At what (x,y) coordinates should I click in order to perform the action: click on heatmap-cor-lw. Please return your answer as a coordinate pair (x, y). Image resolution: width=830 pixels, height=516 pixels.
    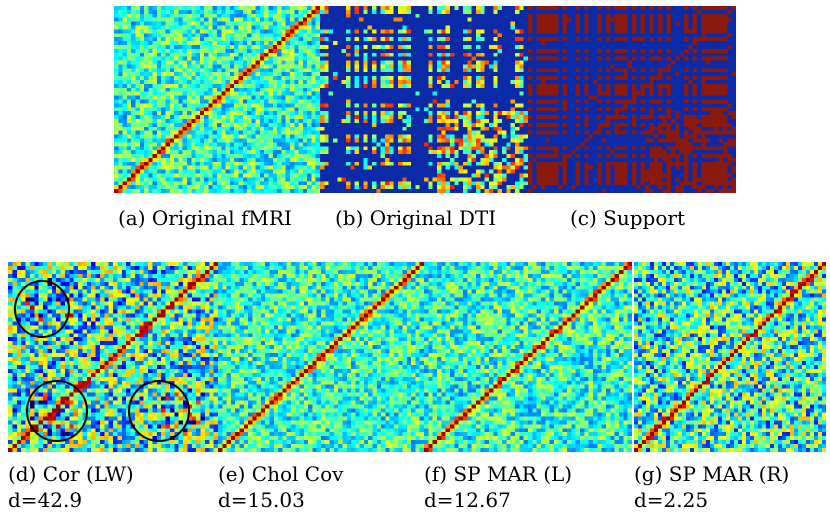
    Looking at the image, I should click on (113, 357).